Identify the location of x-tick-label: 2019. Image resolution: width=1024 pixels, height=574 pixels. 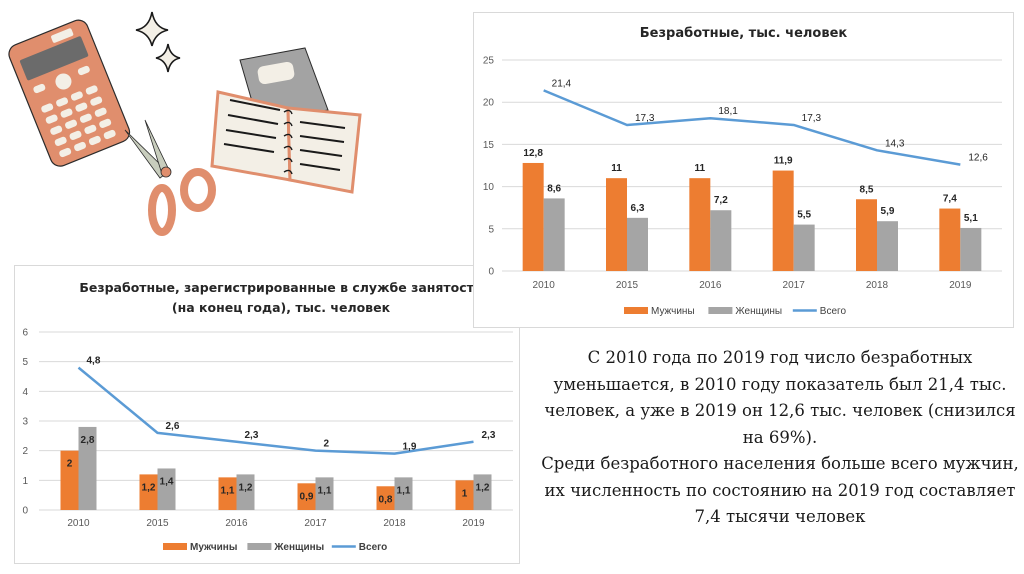
(960, 285).